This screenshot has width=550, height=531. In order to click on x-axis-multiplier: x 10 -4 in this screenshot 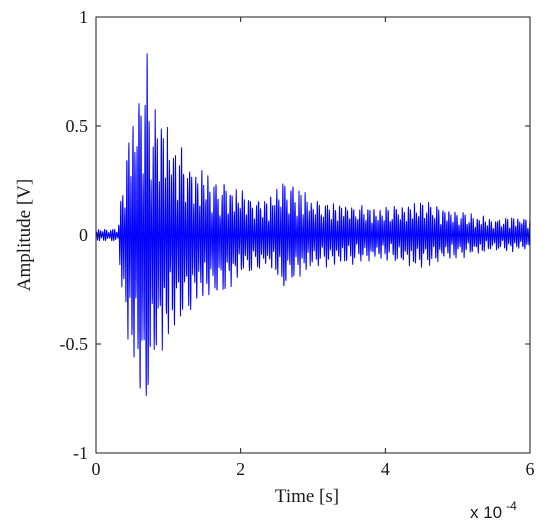, I will do `click(493, 510)`.